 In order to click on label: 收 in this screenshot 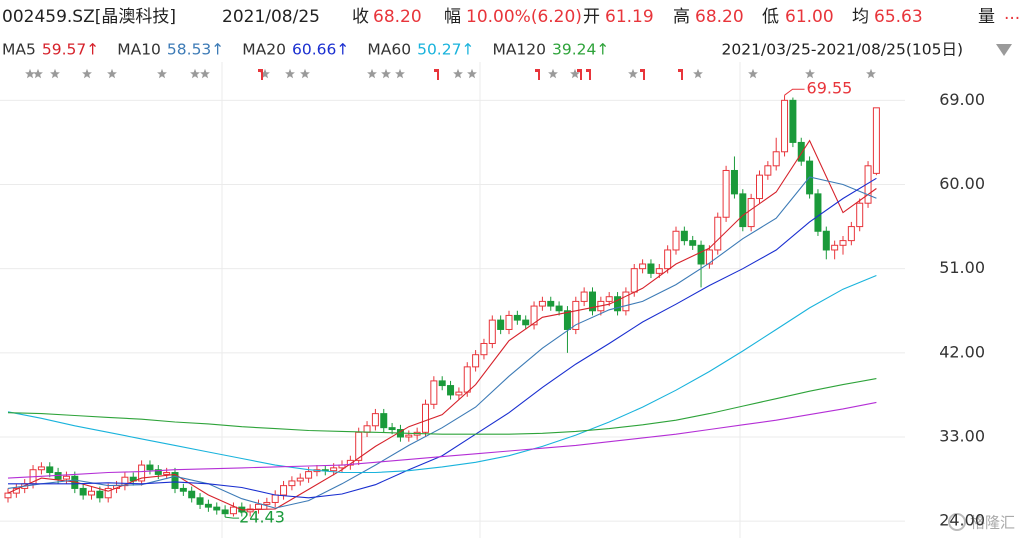, I will do `click(360, 17)`.